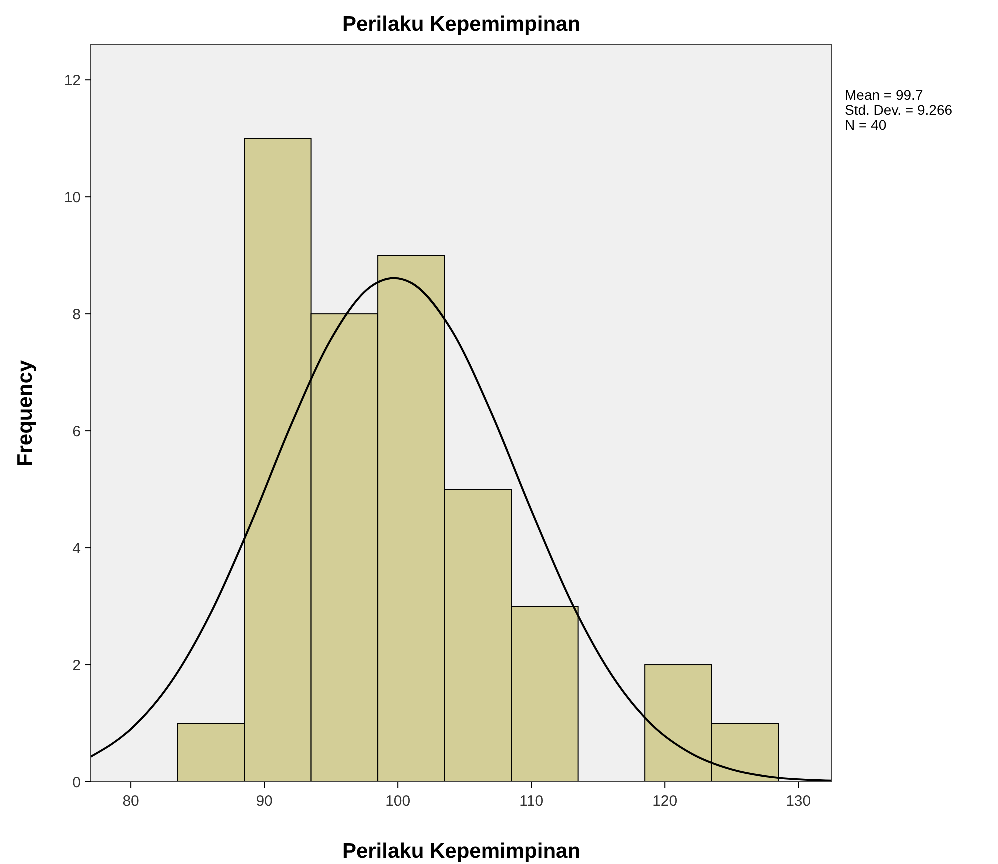  What do you see at coordinates (76, 431) in the screenshot?
I see `y-tick-label: 6` at bounding box center [76, 431].